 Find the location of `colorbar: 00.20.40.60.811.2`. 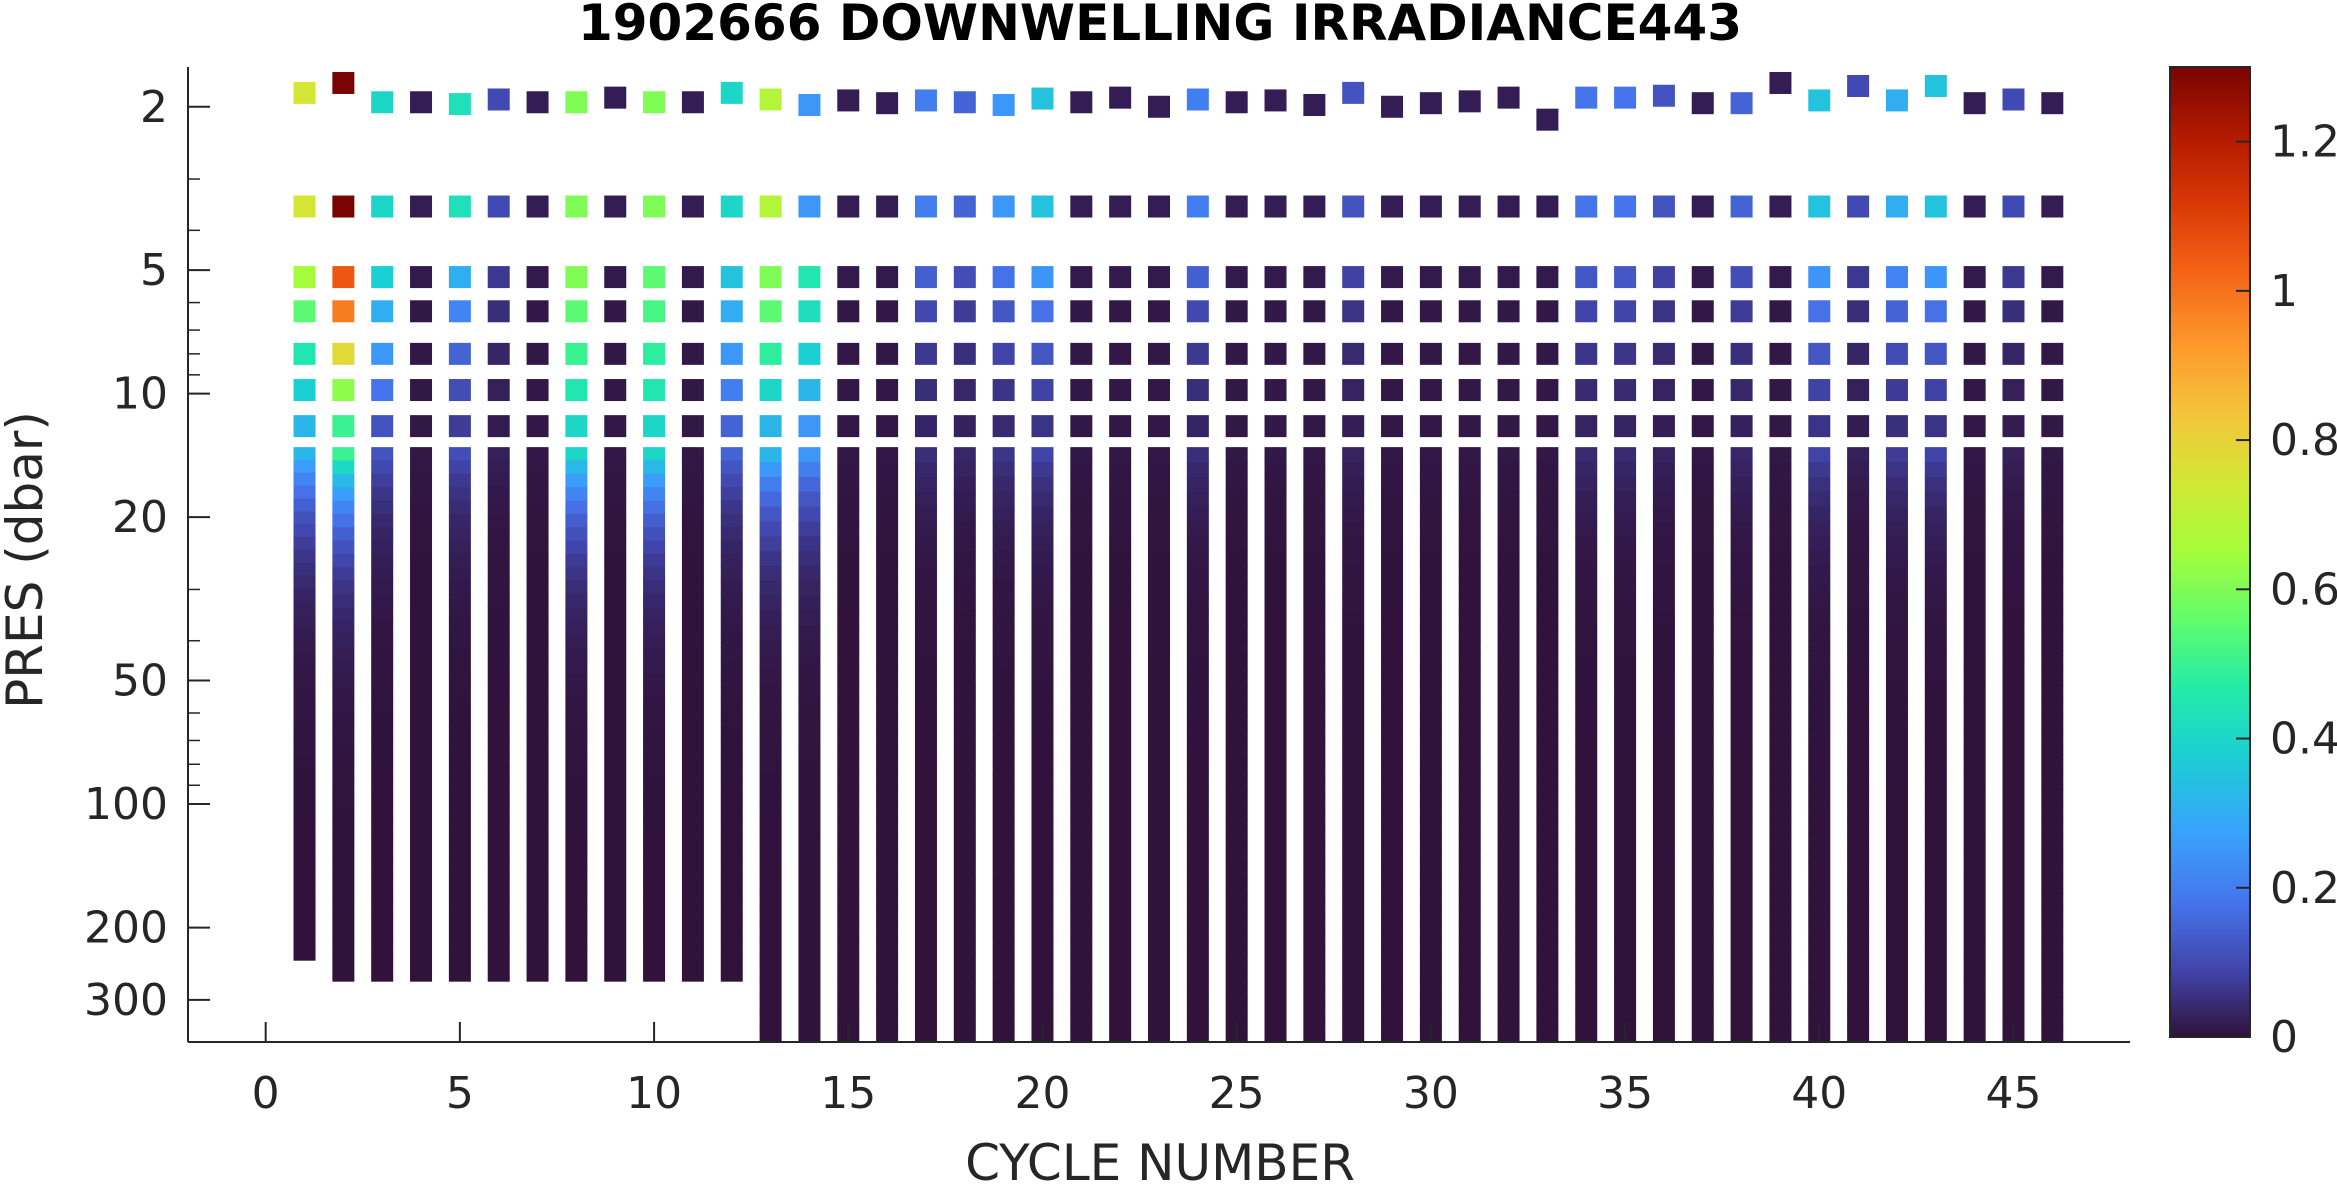

colorbar: 00.20.40.60.811.2 is located at coordinates (2253, 564).